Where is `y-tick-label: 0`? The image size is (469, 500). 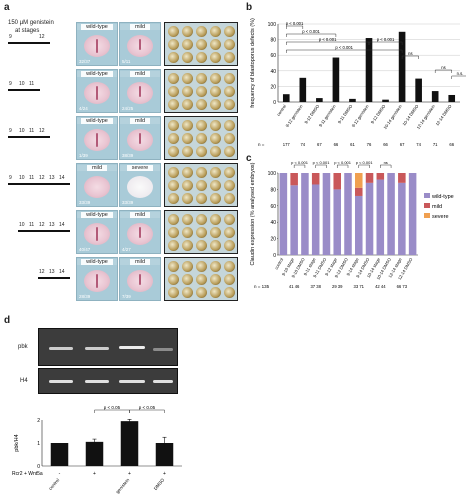
y-tick-label: 0 is located at coordinates (274, 103).